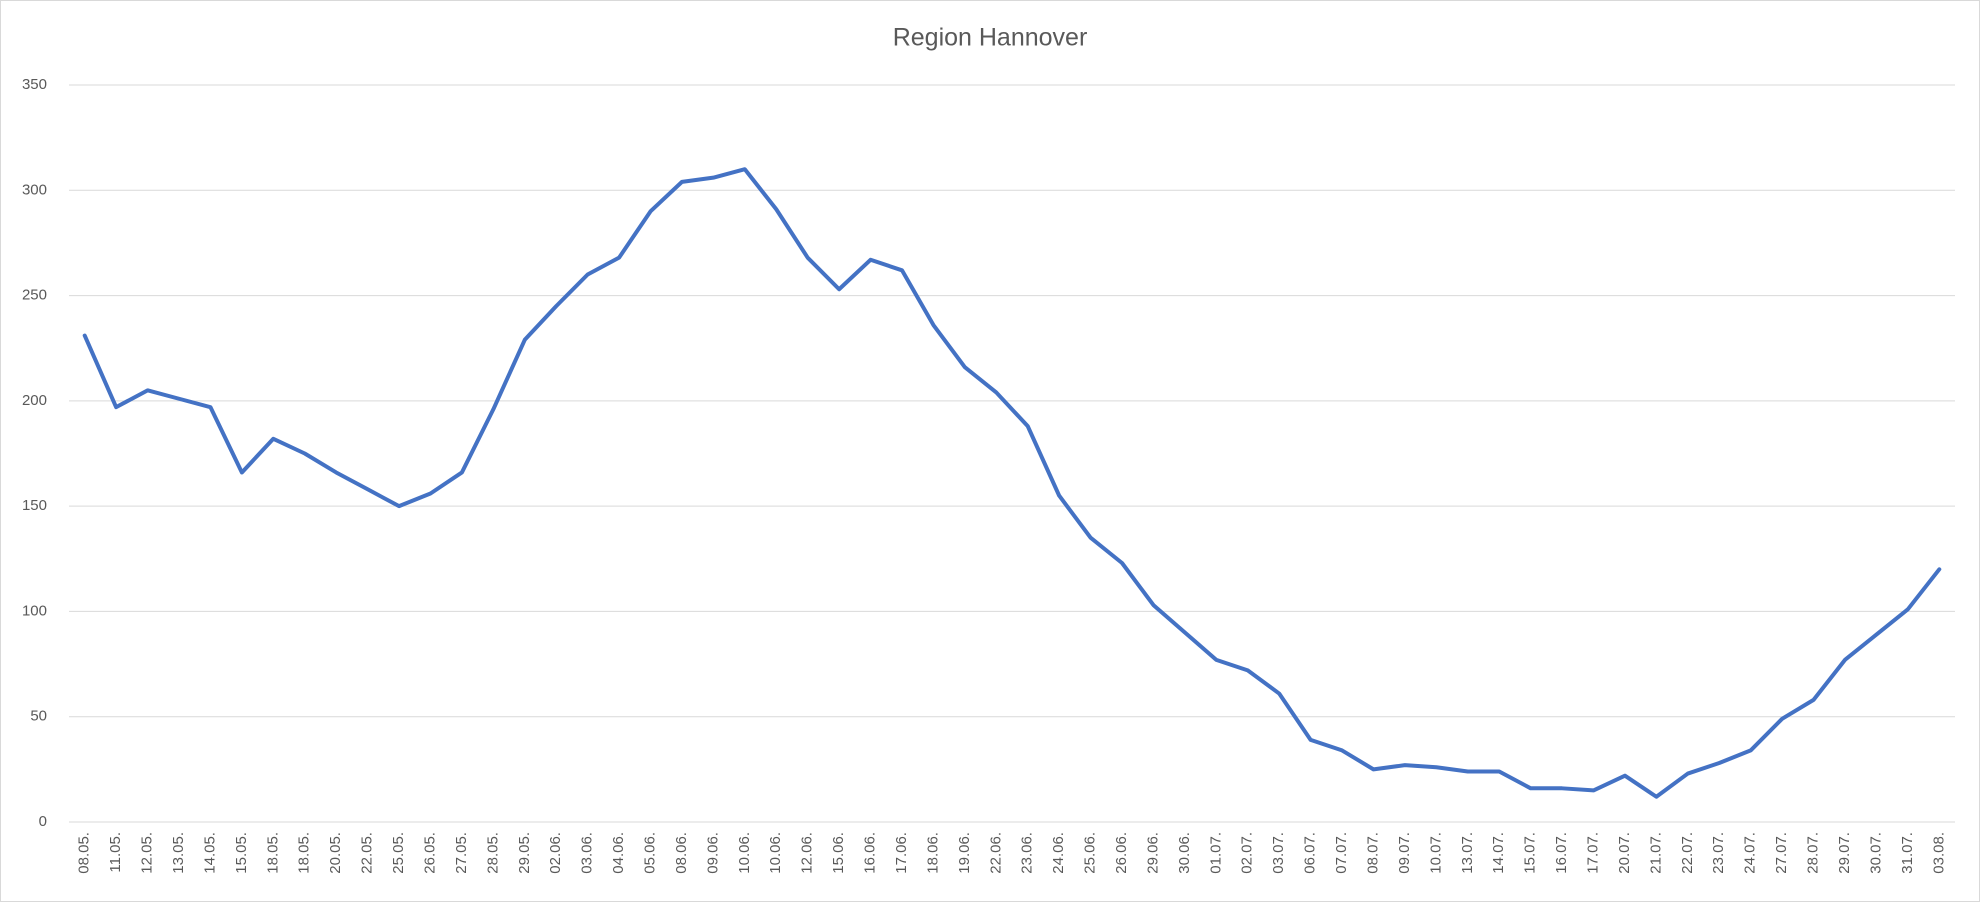  What do you see at coordinates (1561, 853) in the screenshot?
I see `x-tick-label: 16.07.` at bounding box center [1561, 853].